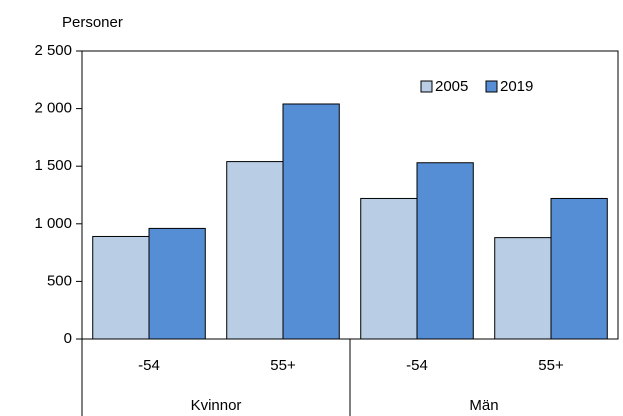  Describe the element at coordinates (483, 405) in the screenshot. I see `group-label: Män` at that location.